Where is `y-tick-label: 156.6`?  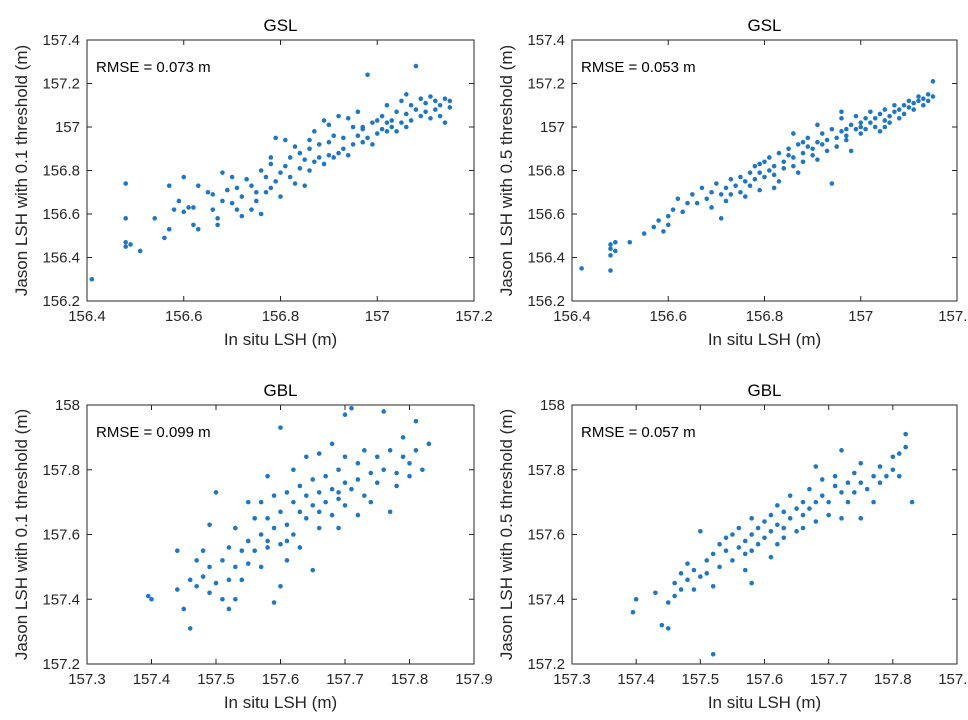 y-tick-label: 156.6 is located at coordinates (61, 214).